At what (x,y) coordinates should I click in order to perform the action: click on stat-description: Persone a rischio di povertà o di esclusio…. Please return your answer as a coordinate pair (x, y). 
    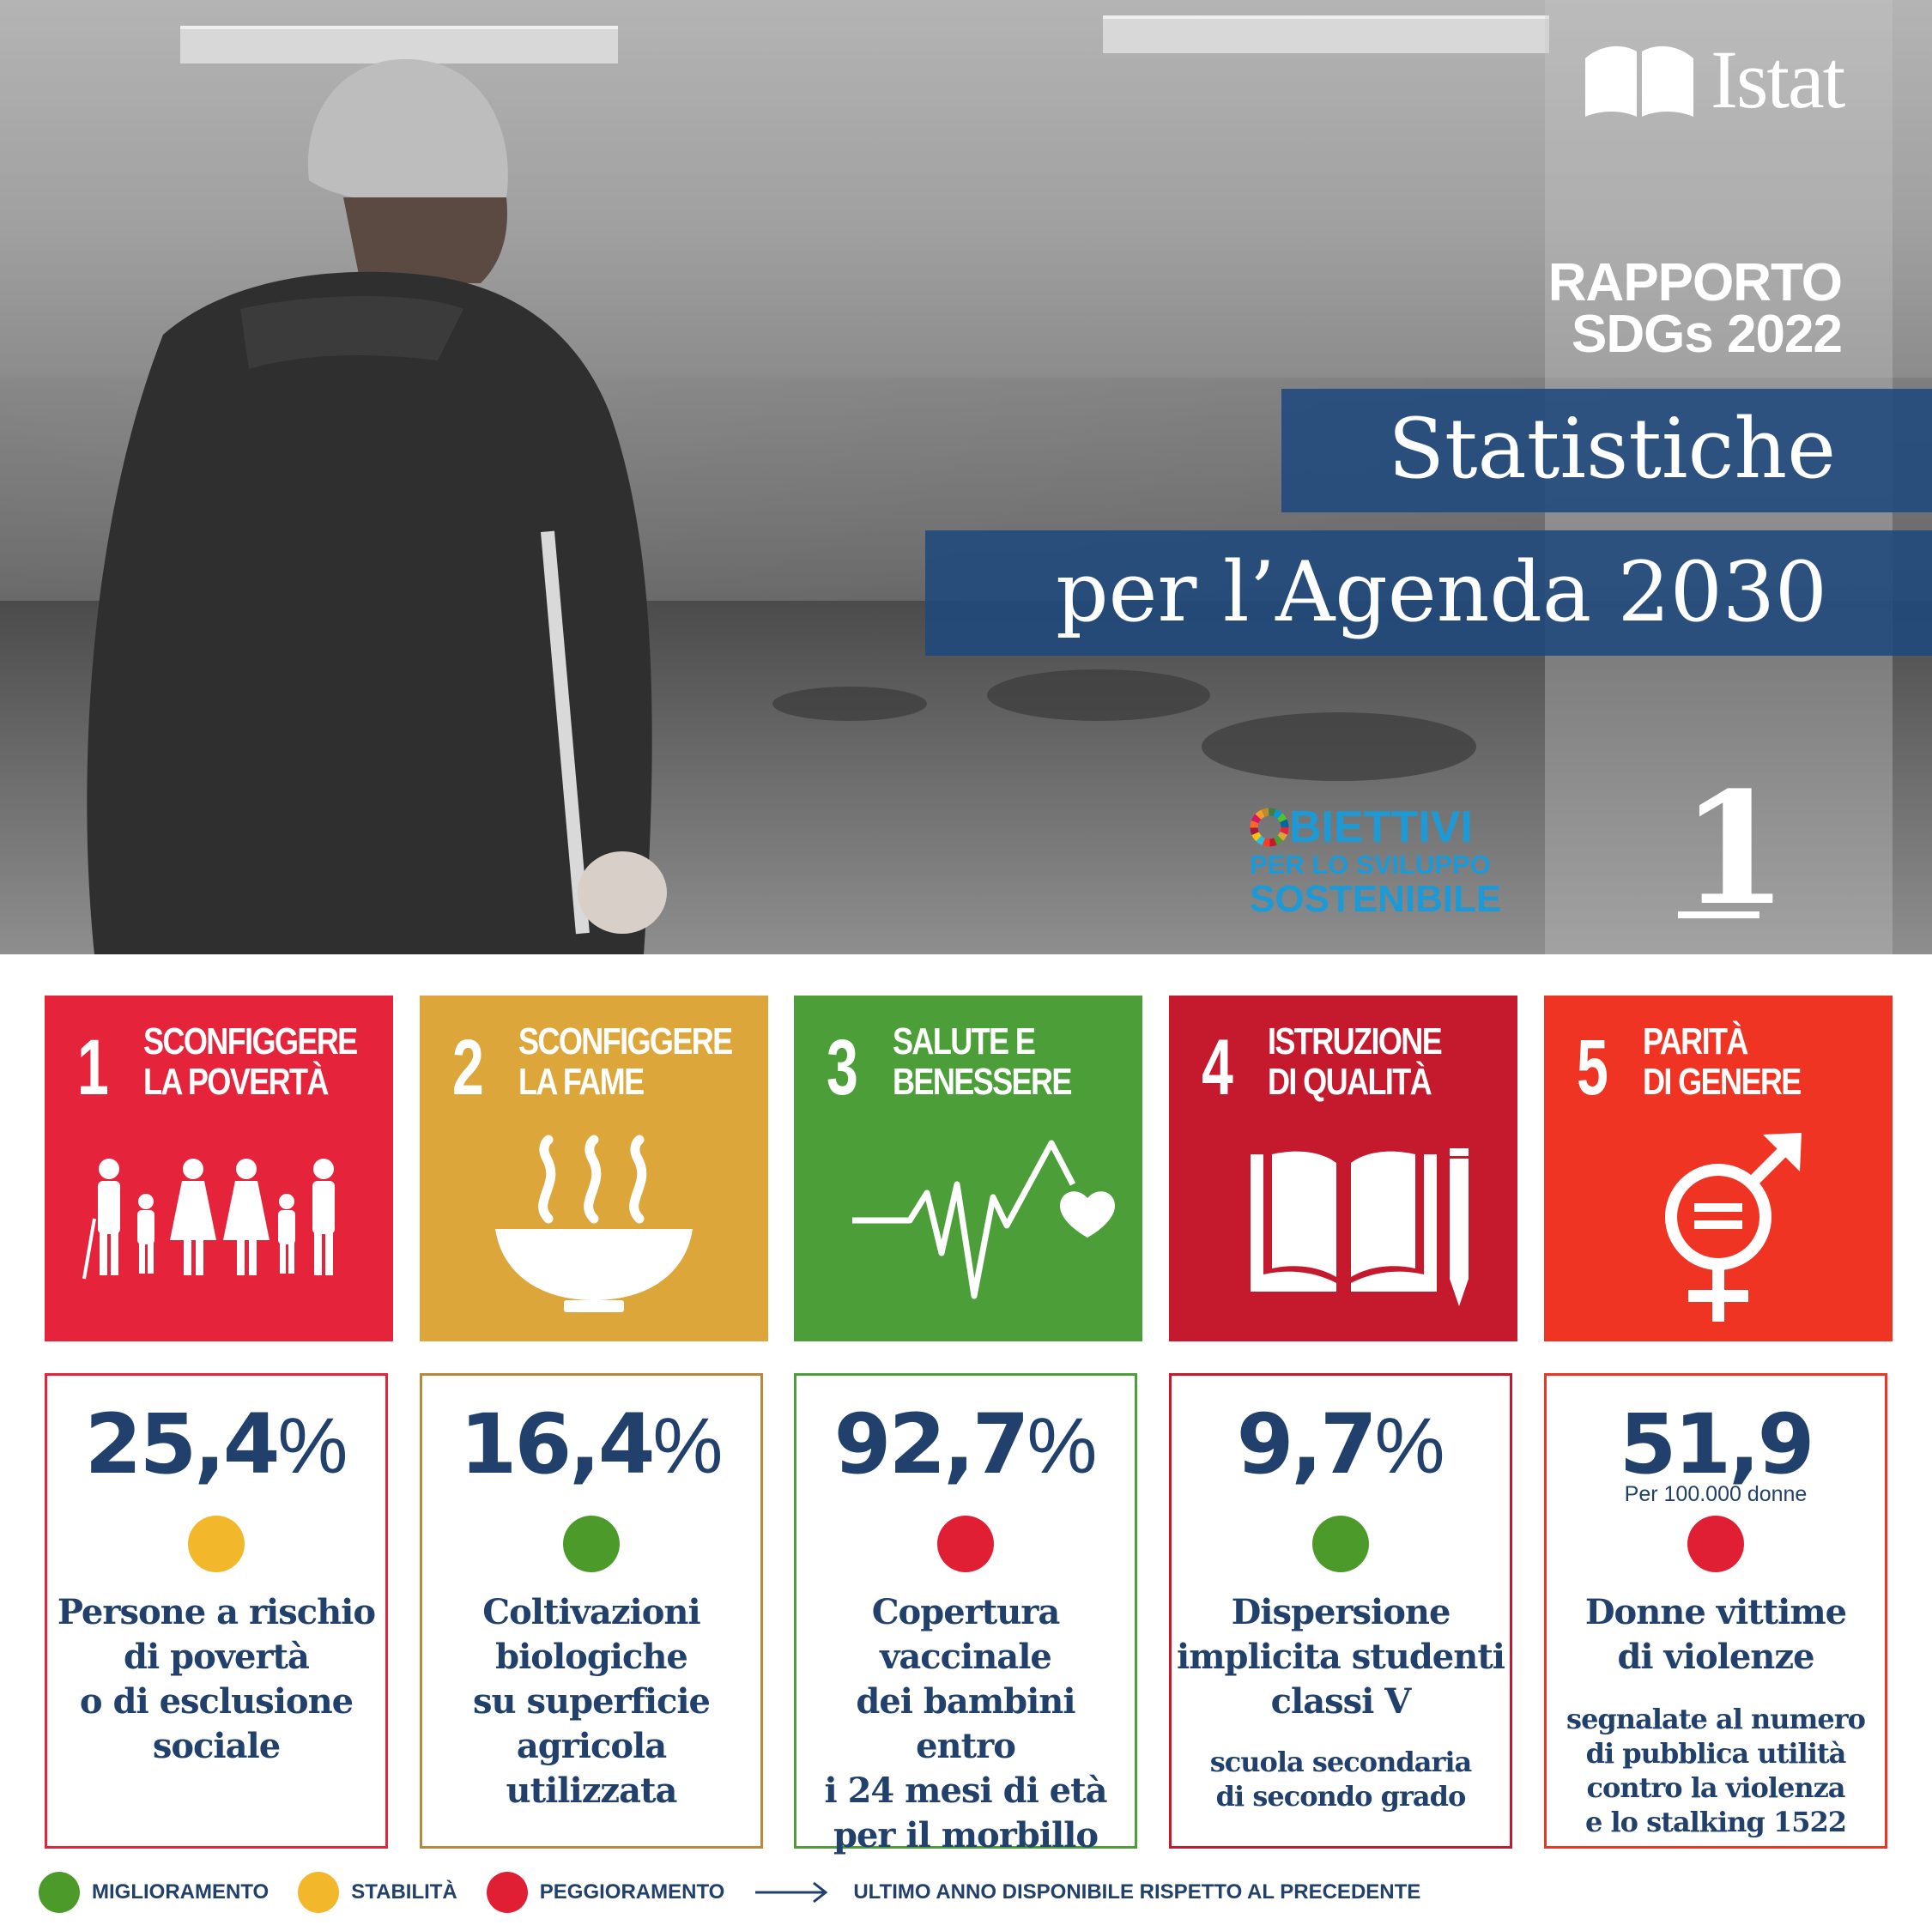
    Looking at the image, I should click on (216, 1679).